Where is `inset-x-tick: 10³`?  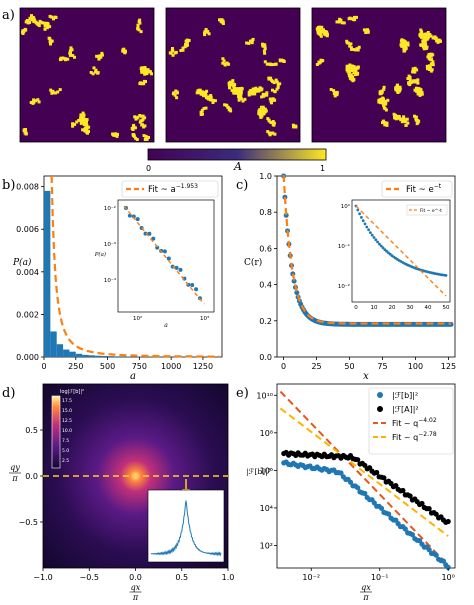
inset-x-tick: 10³ is located at coordinates (204, 318).